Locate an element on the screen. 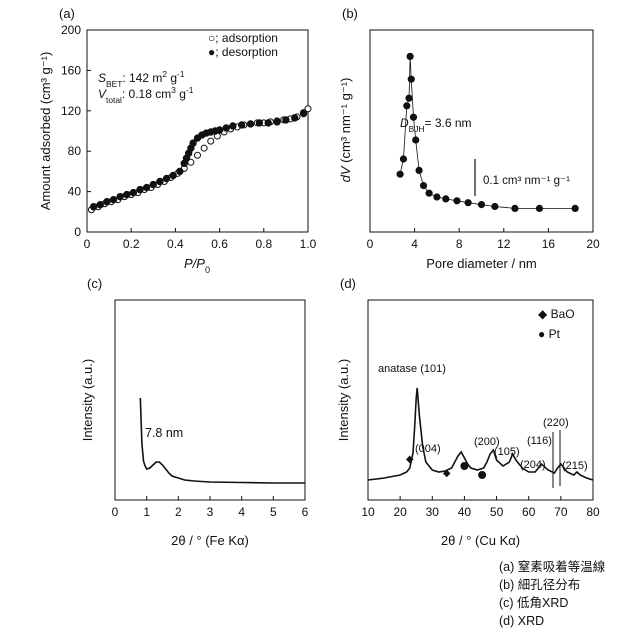 This screenshot has width=640, height=640. d-peak-label: (204) is located at coordinates (533, 465).